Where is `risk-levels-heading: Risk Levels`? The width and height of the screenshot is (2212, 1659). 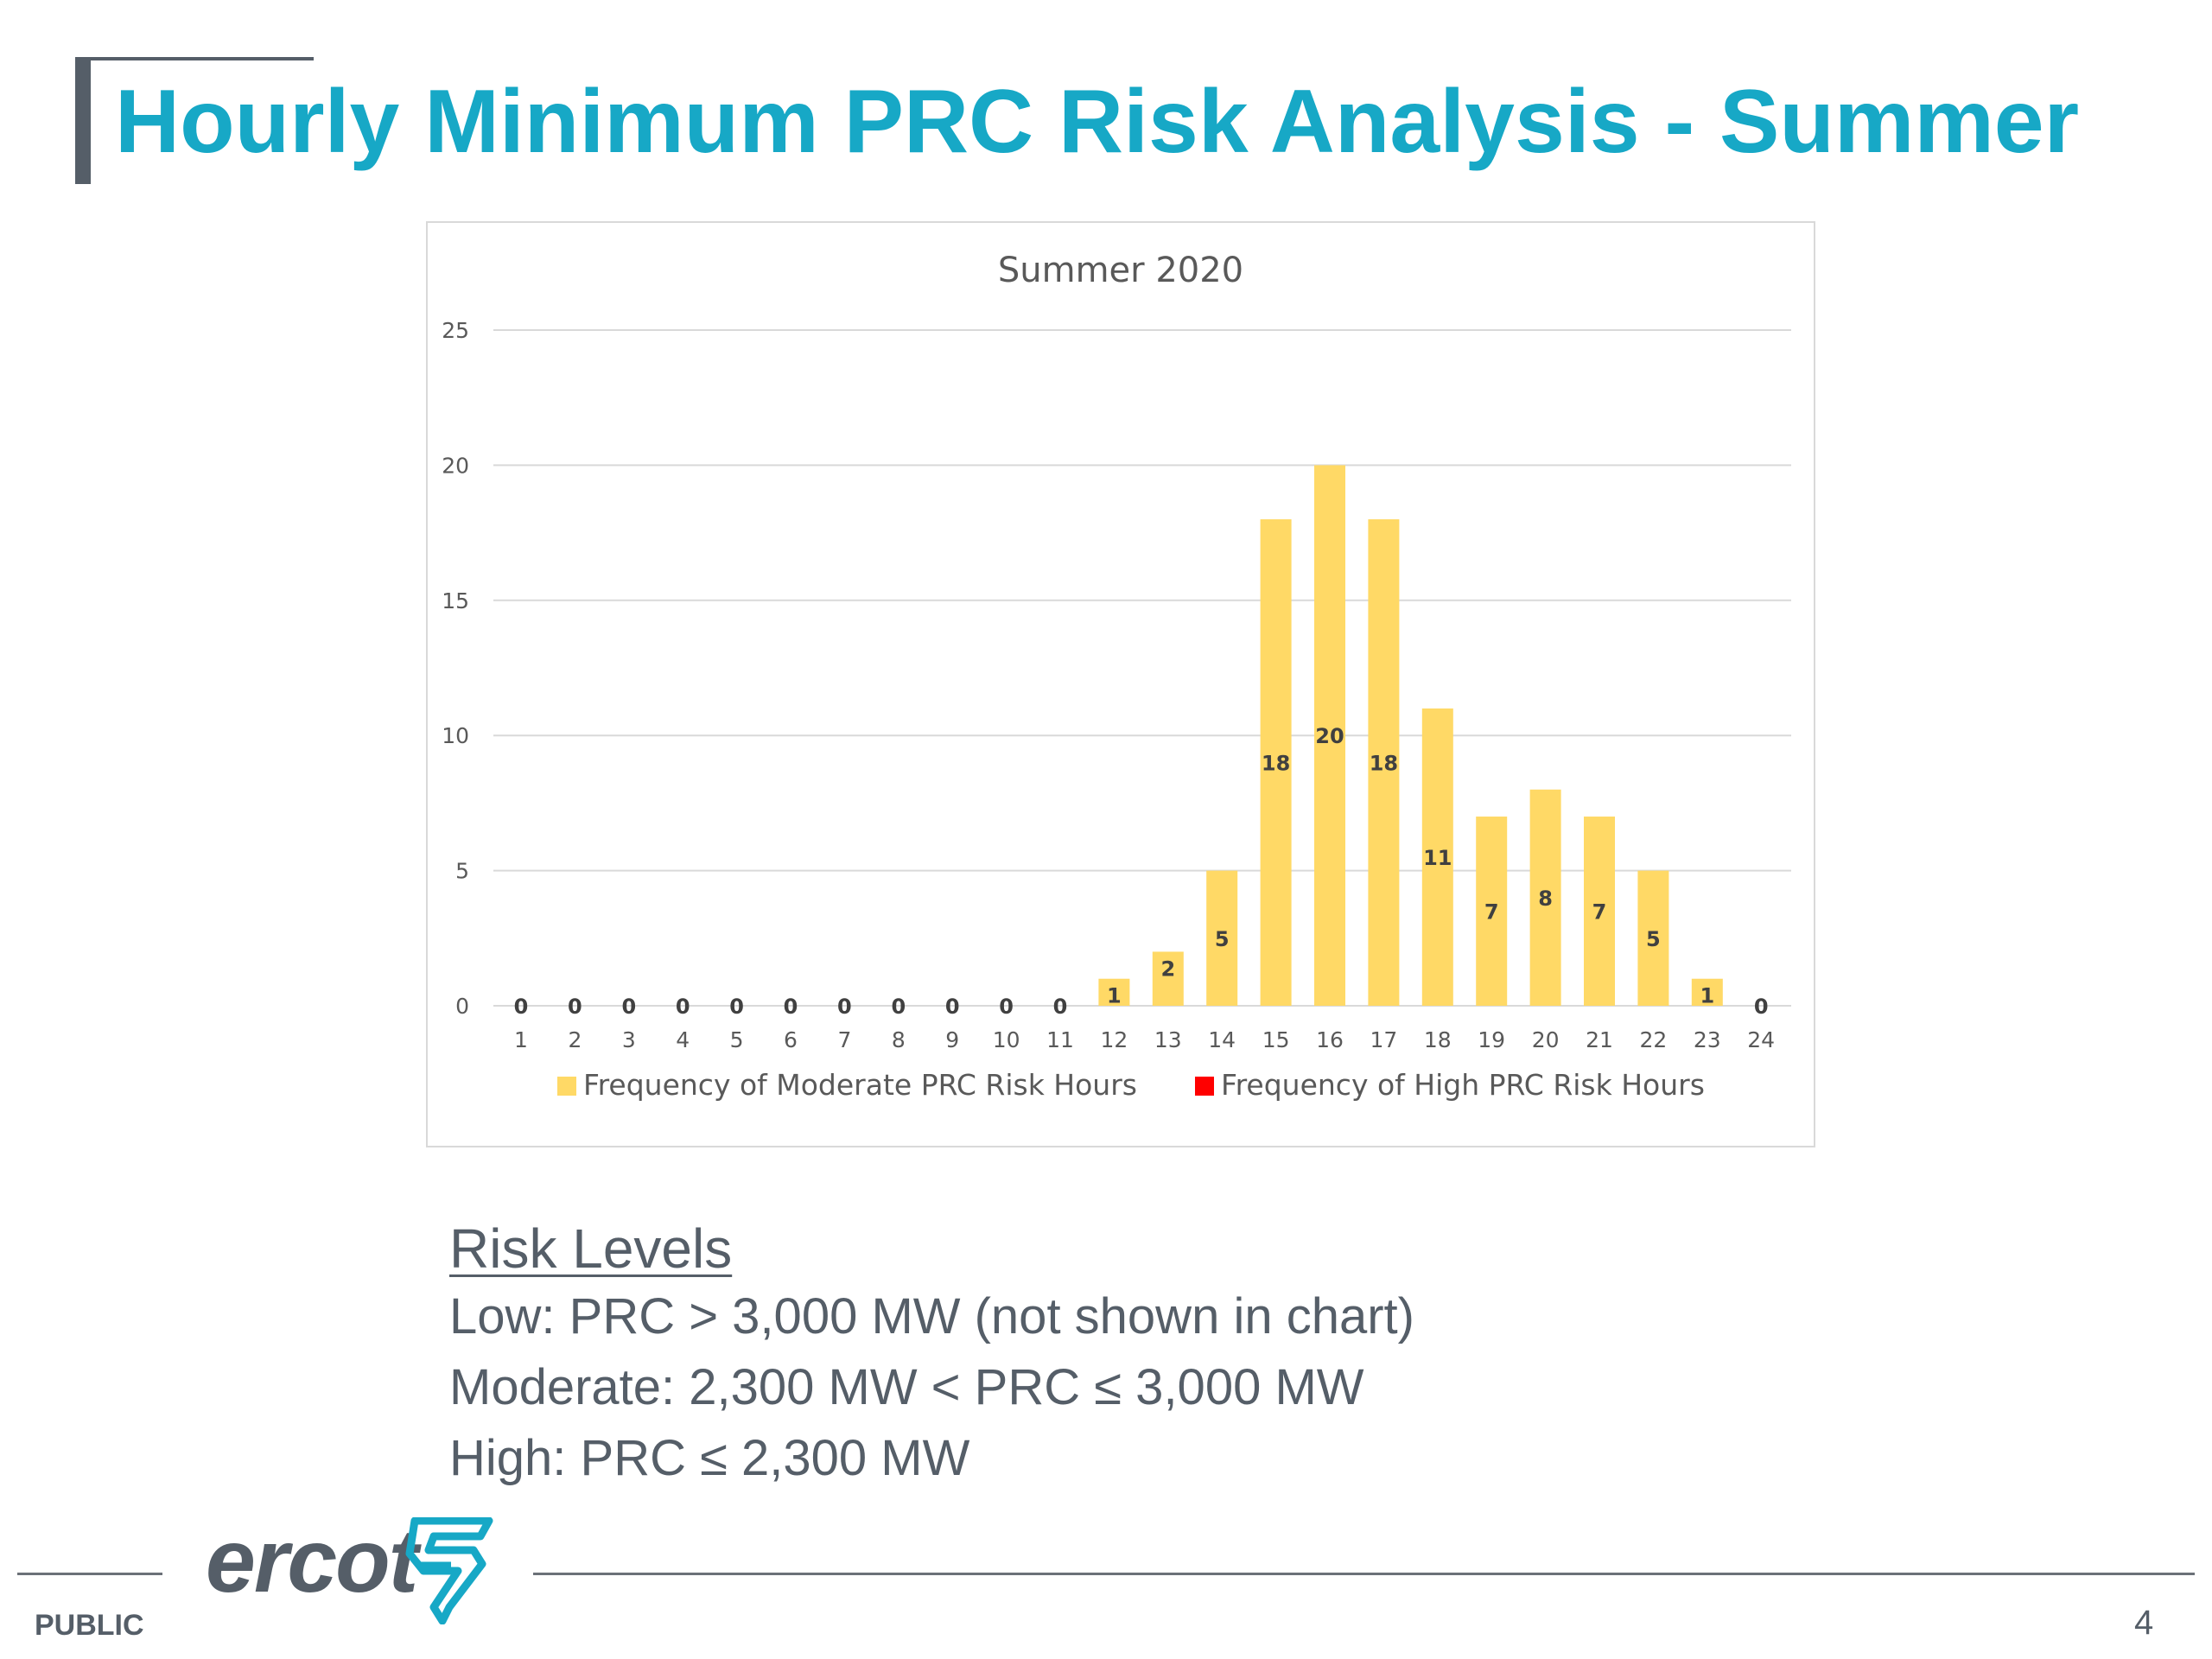
risk-levels-heading: Risk Levels is located at coordinates (591, 1248).